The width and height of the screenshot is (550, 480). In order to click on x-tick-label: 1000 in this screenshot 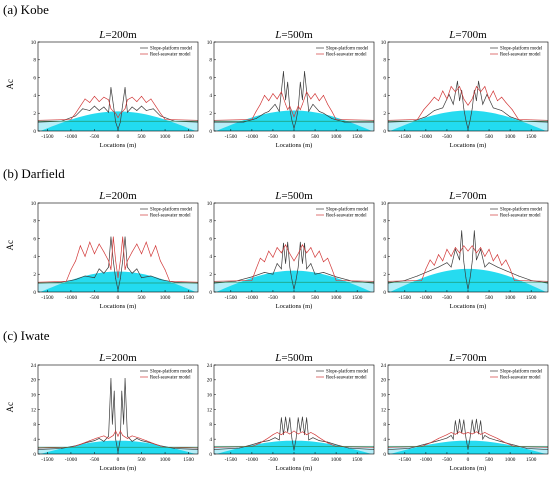, I will do `click(165, 298)`.